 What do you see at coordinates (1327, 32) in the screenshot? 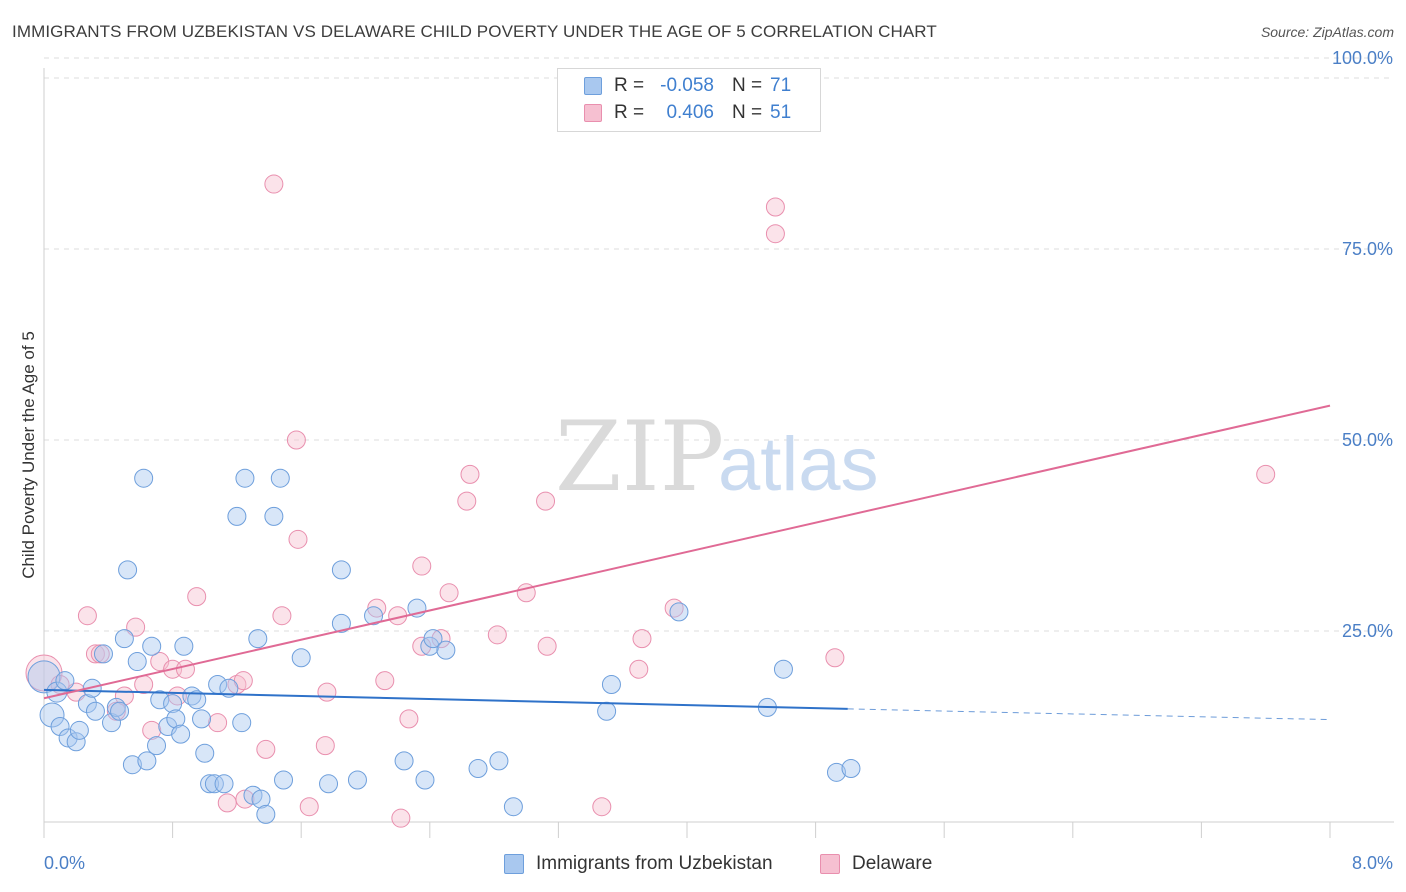
I see `source-label: Source: ZipAtlas.com` at bounding box center [1327, 32].